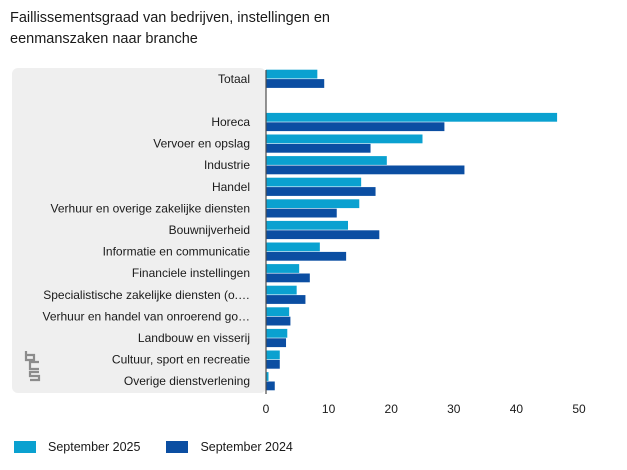 The image size is (627, 470). I want to click on cbs-logo-icon, so click(32, 366).